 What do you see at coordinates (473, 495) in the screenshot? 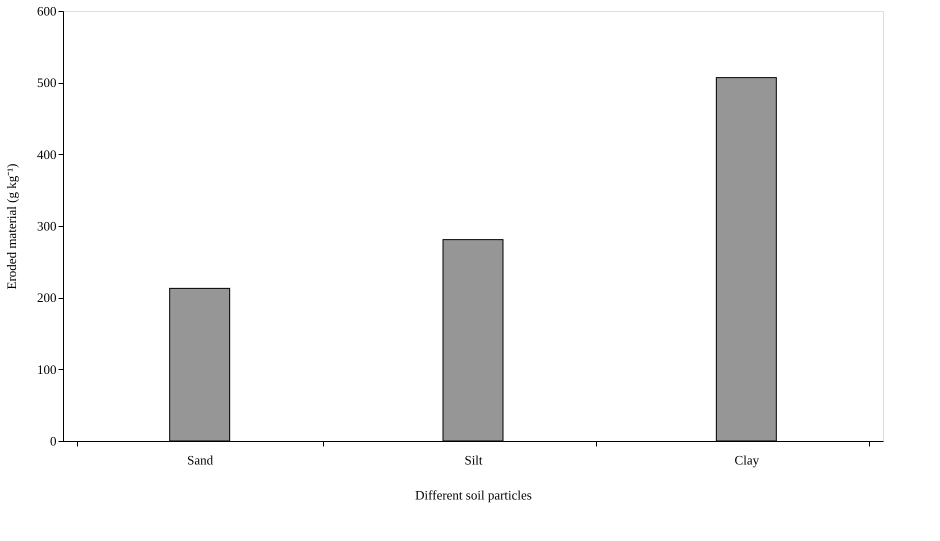
I see `x-axis-title: Different soil particles` at bounding box center [473, 495].